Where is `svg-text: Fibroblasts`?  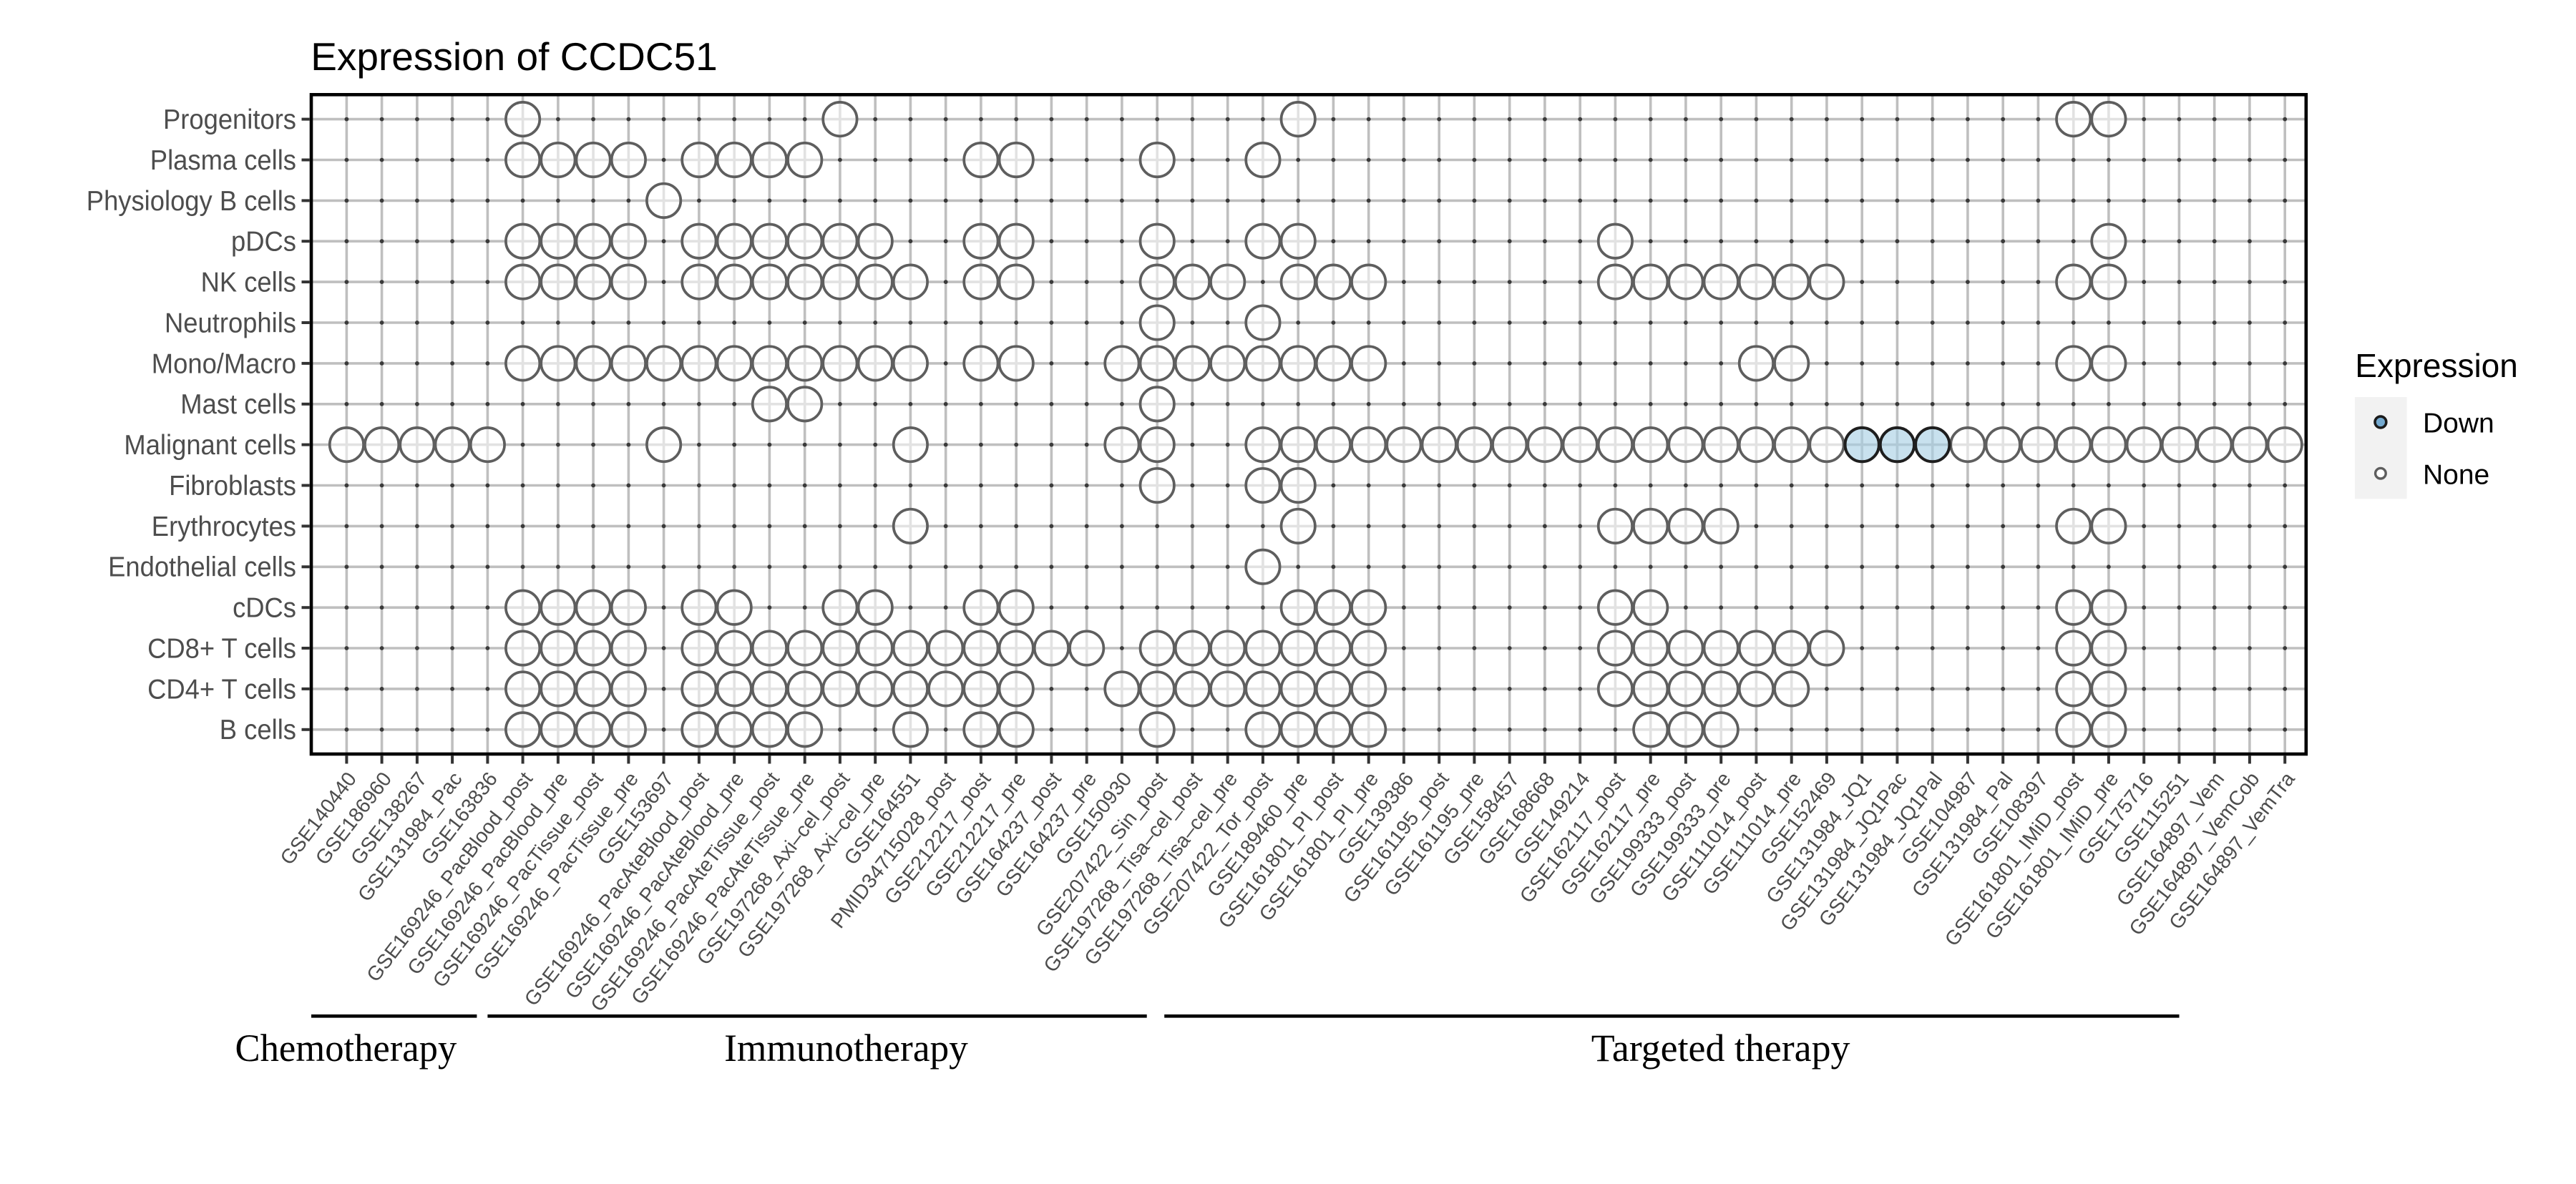 svg-text: Fibroblasts is located at coordinates (232, 486).